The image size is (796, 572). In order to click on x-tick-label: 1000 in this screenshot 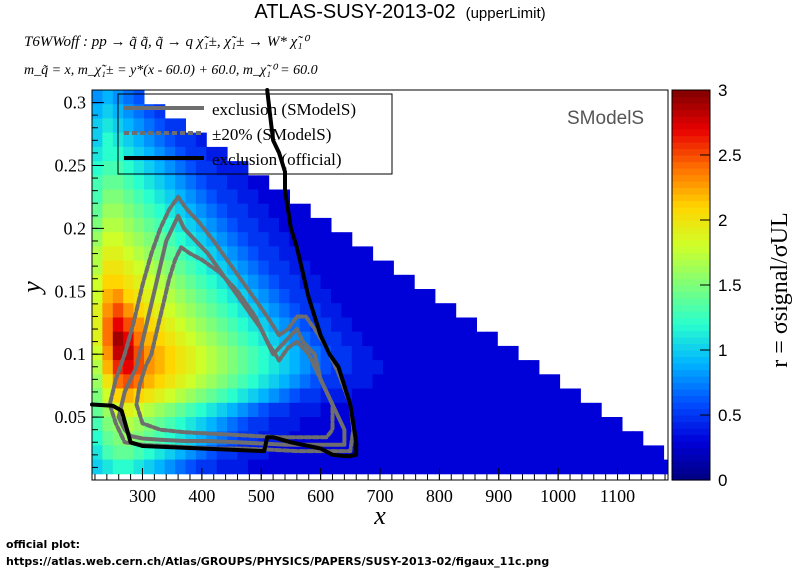, I will do `click(558, 496)`.